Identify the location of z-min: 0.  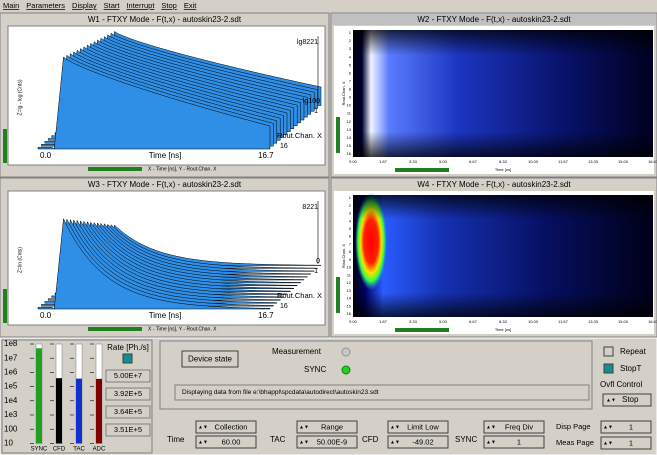
(318, 261).